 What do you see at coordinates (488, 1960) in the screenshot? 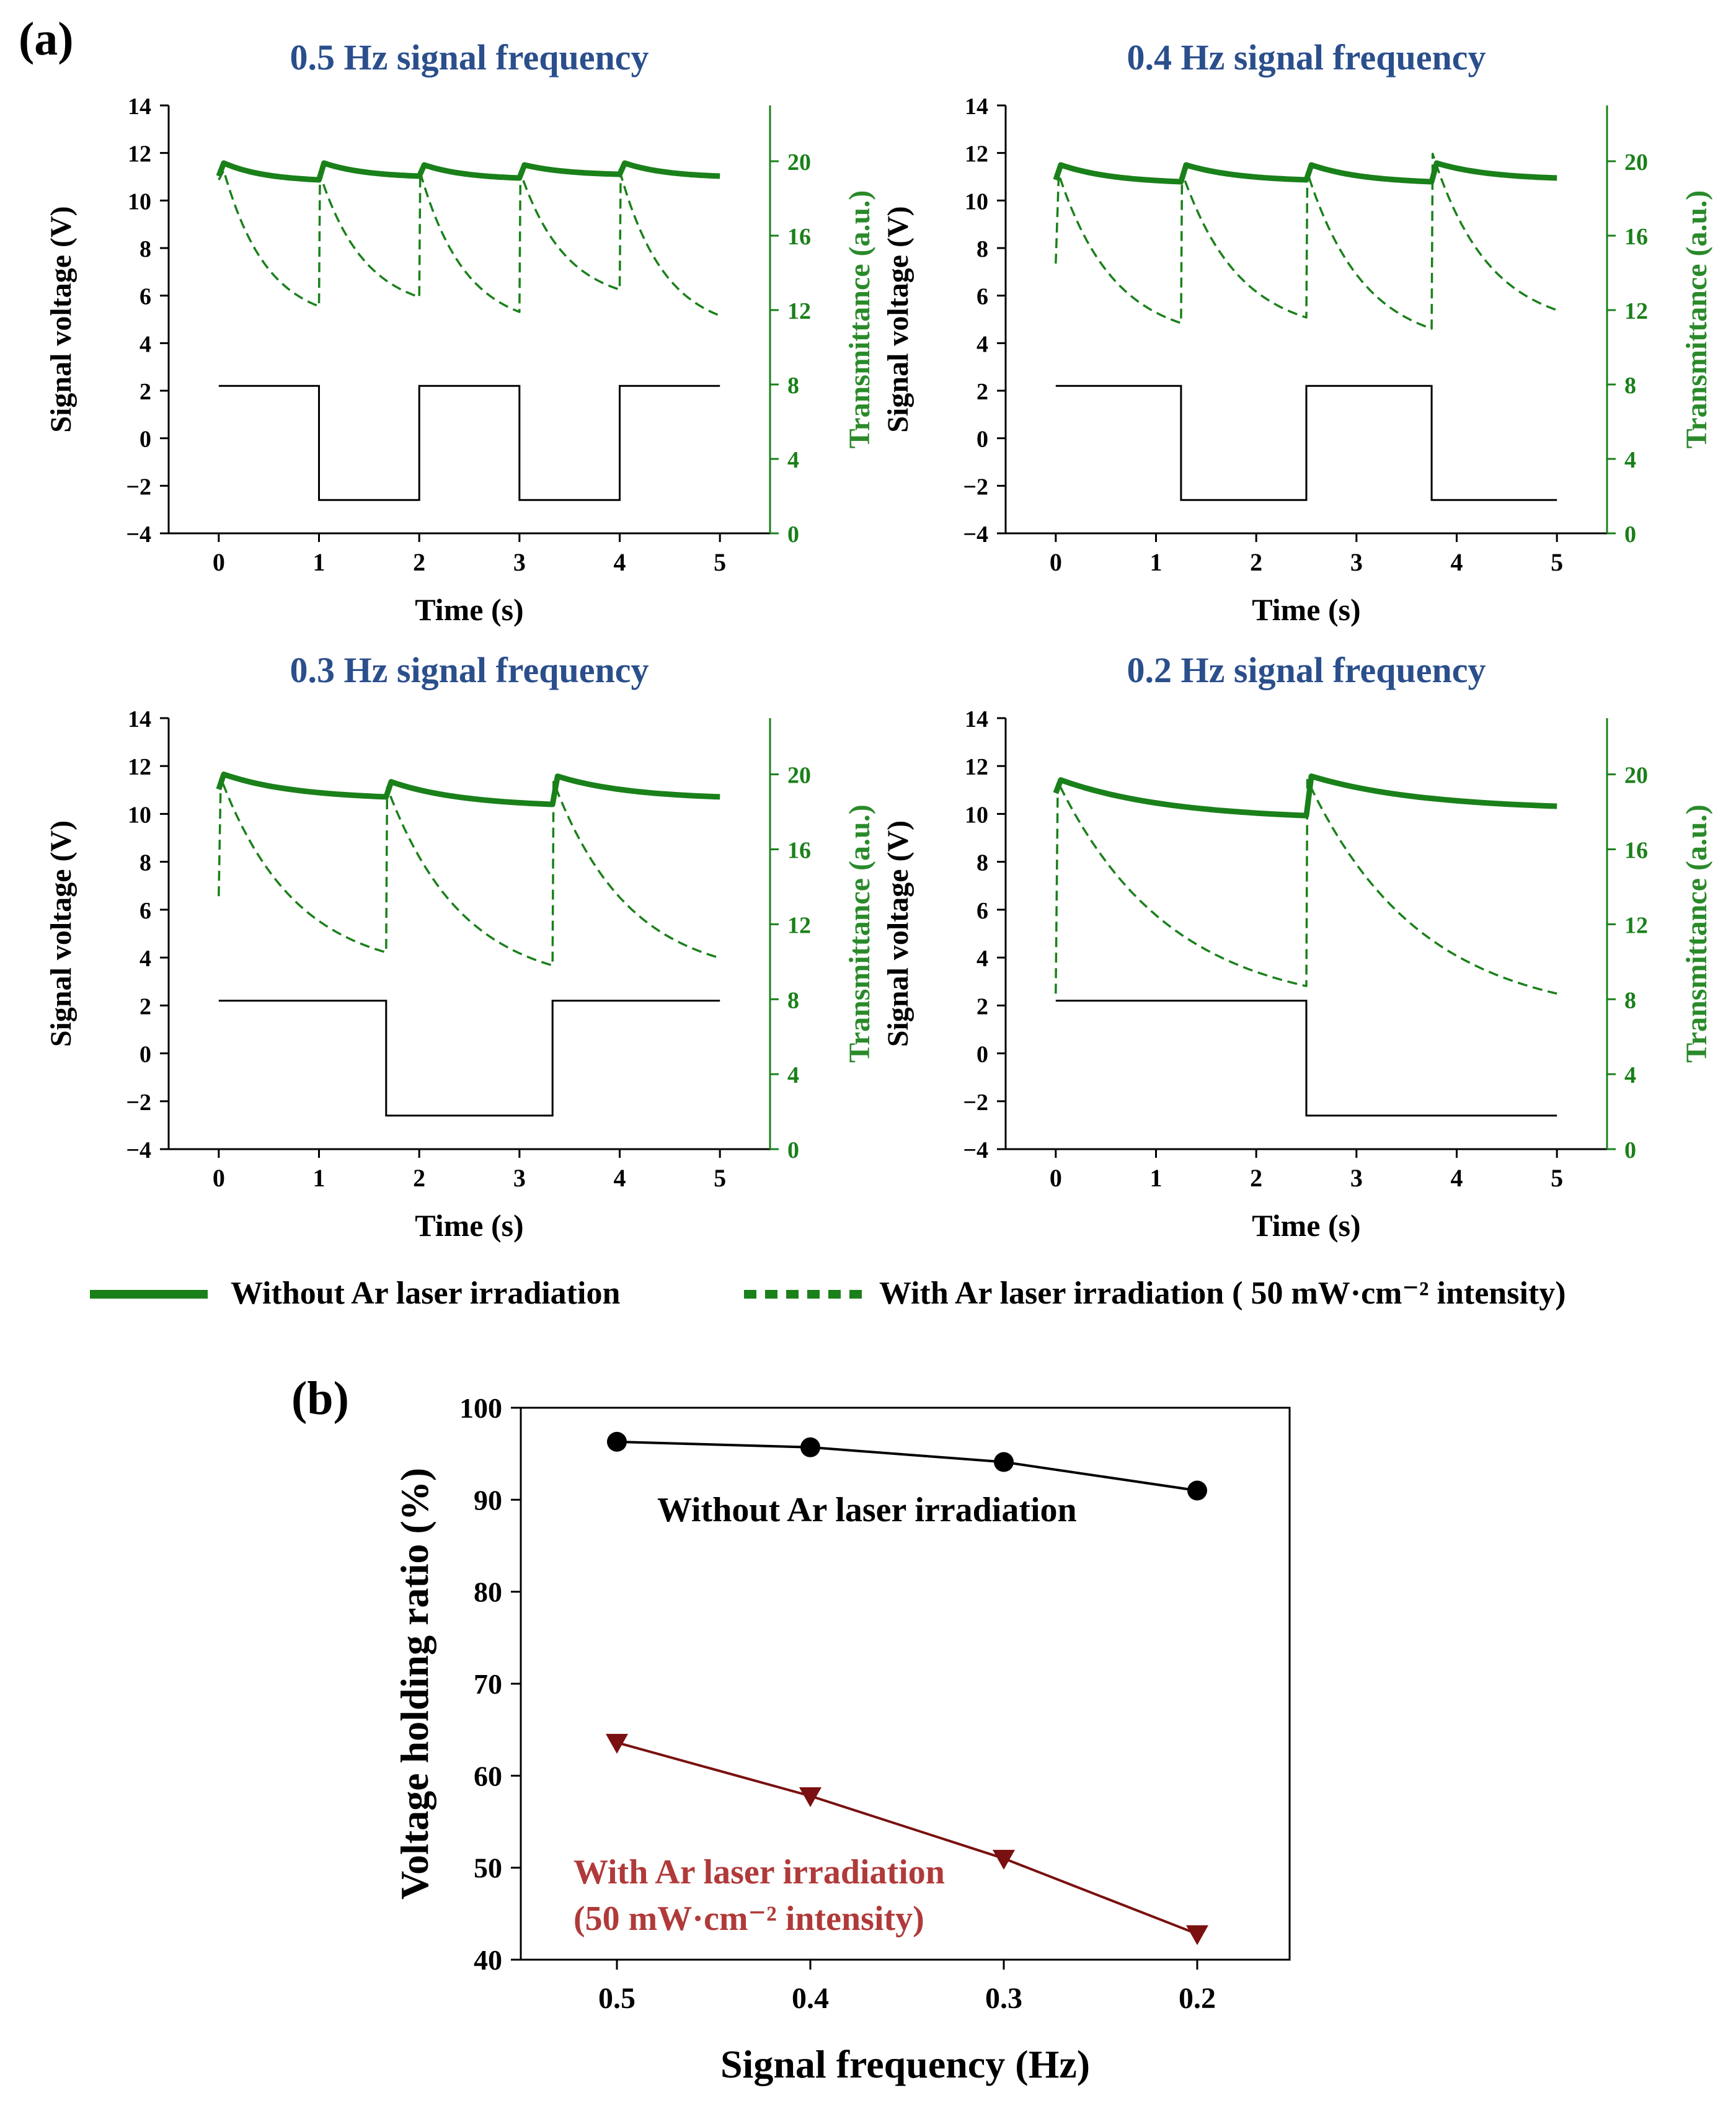
I see `y-tick-label: 40` at bounding box center [488, 1960].